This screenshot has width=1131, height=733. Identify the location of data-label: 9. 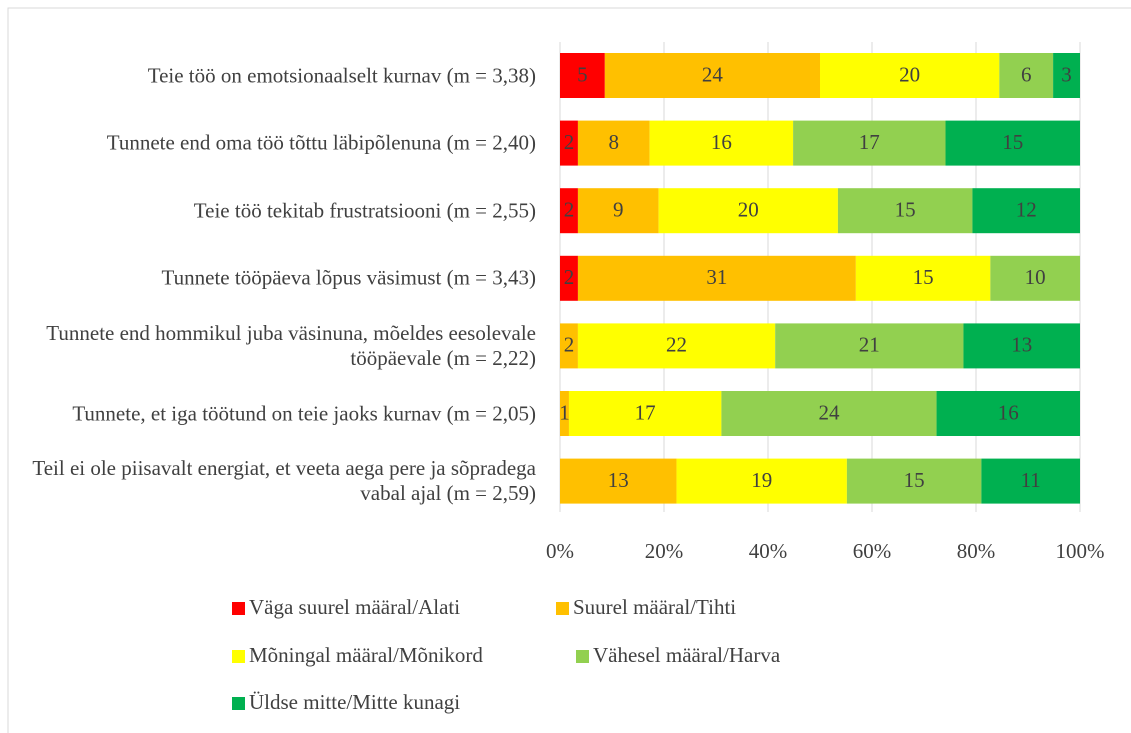
(618, 210).